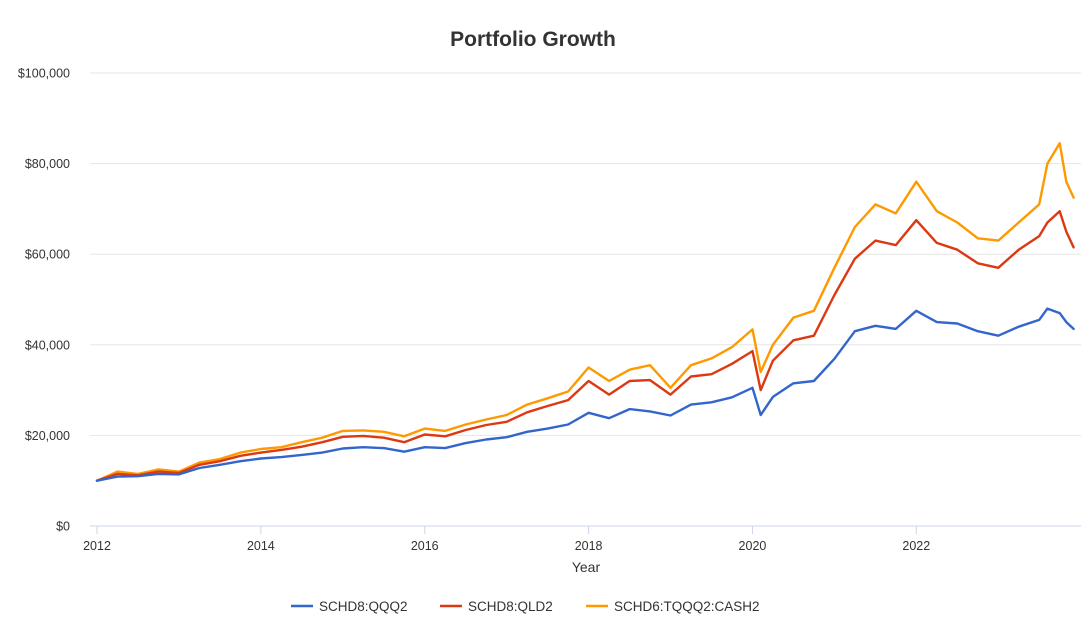 Image resolution: width=1081 pixels, height=619 pixels. I want to click on legend-item: SCHD8:QQQ2, so click(349, 606).